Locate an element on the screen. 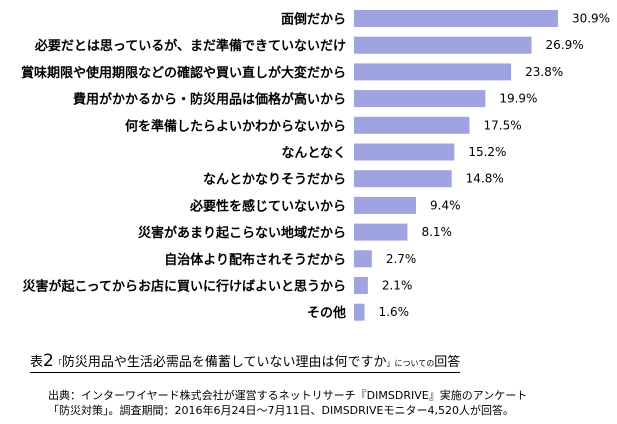 The height and width of the screenshot is (424, 617). caption-about: についての is located at coordinates (414, 363).